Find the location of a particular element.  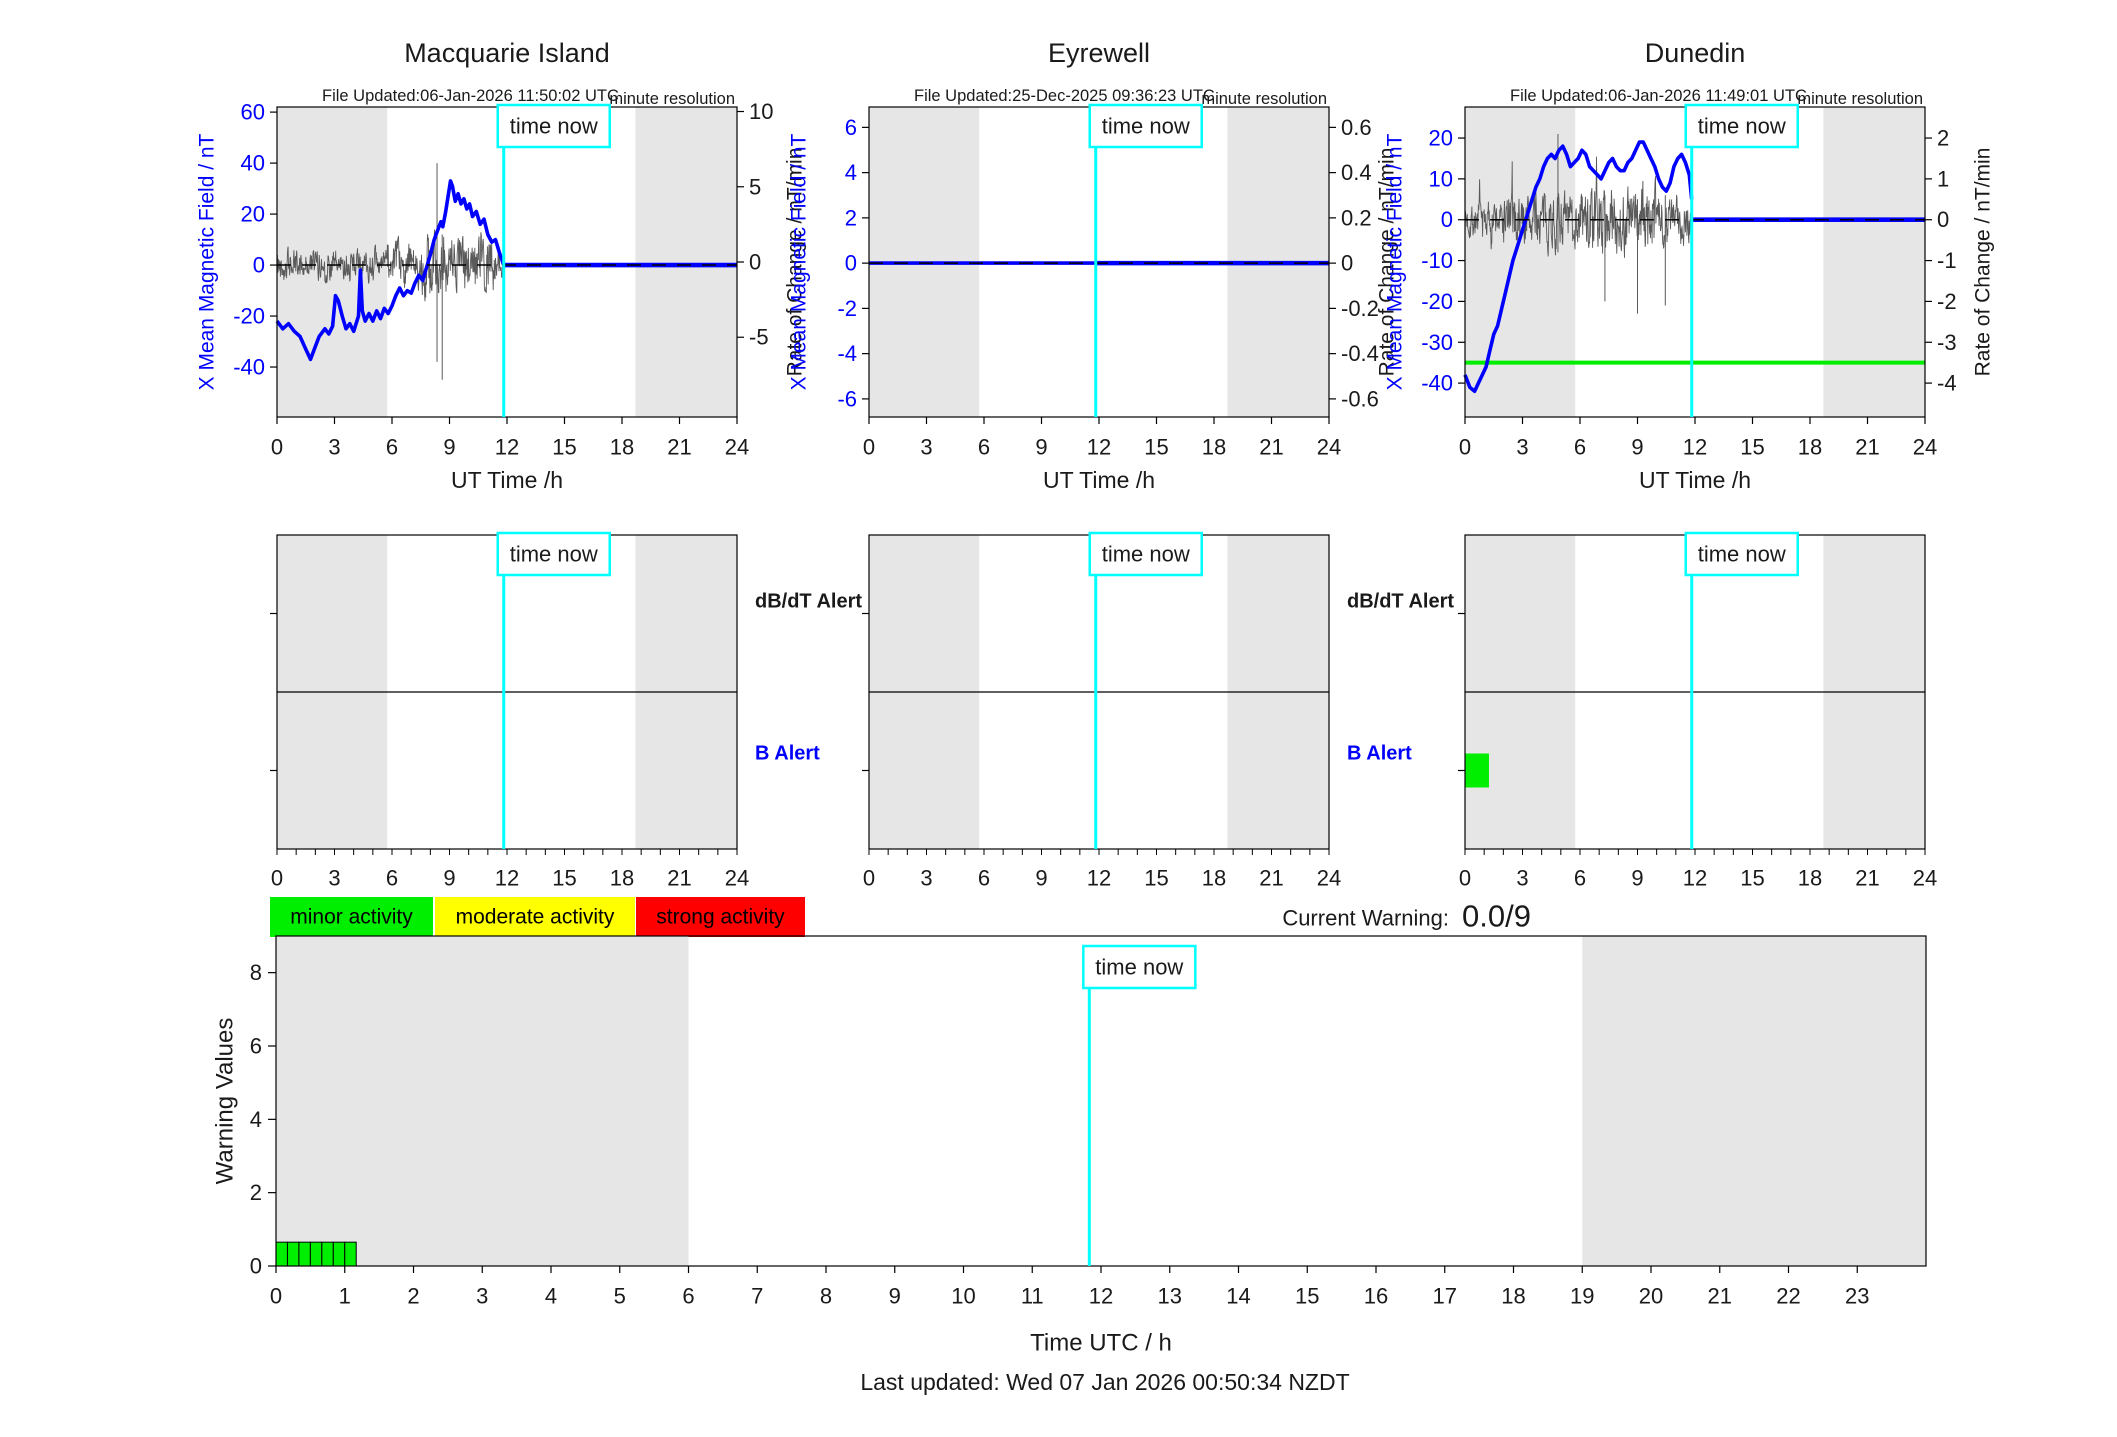

y-right-tick-label: -5 is located at coordinates (759, 337).